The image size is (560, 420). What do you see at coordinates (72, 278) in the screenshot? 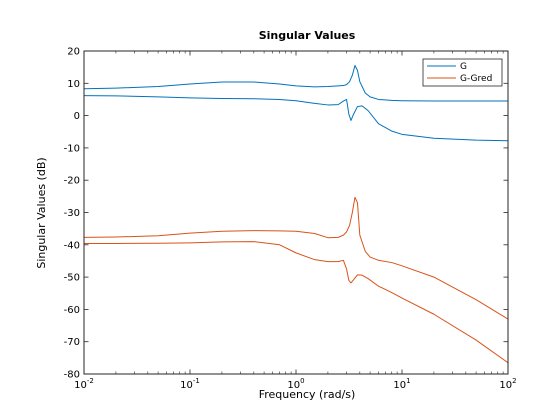
I see `y-tick-label: -50` at bounding box center [72, 278].